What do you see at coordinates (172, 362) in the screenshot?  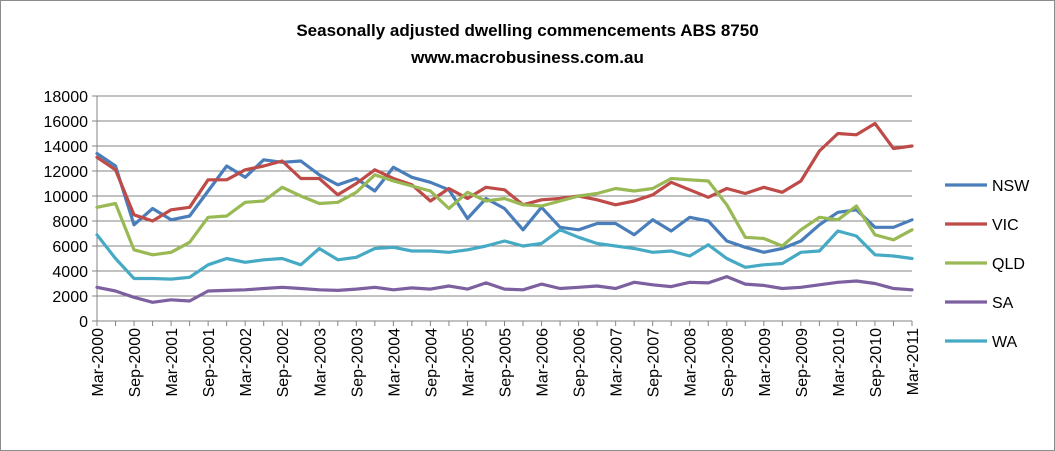 I see `x-tick-label: Mar-2001` at bounding box center [172, 362].